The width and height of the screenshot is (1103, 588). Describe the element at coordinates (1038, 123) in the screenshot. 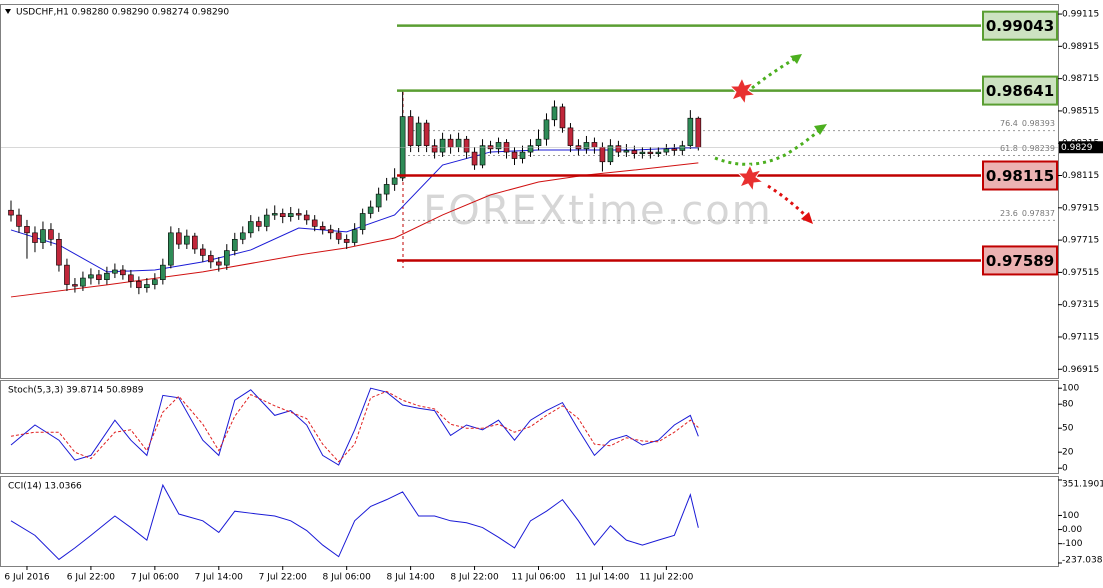

I see `fib-value: 0.98393` at that location.